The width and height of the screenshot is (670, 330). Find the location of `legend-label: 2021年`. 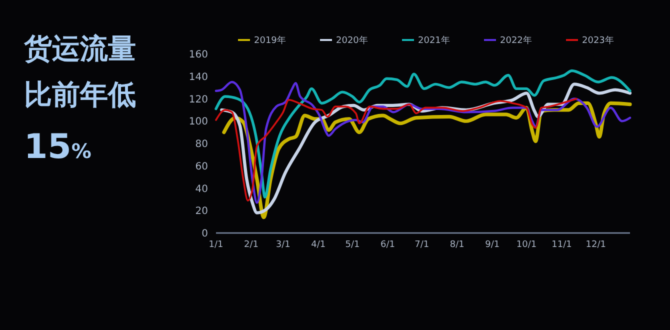

legend-label: 2021年 is located at coordinates (434, 40).